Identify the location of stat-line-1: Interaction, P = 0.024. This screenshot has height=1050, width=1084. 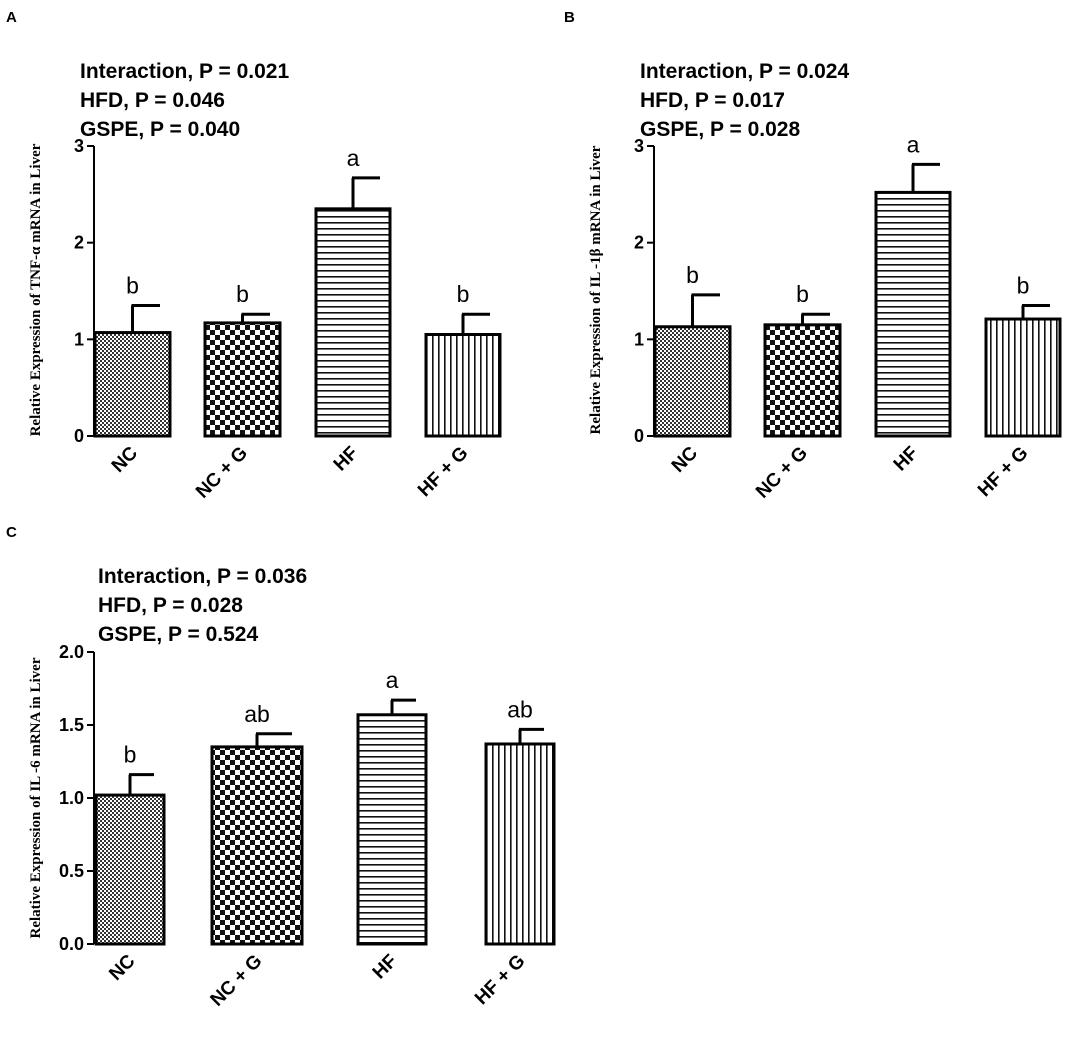
(744, 71).